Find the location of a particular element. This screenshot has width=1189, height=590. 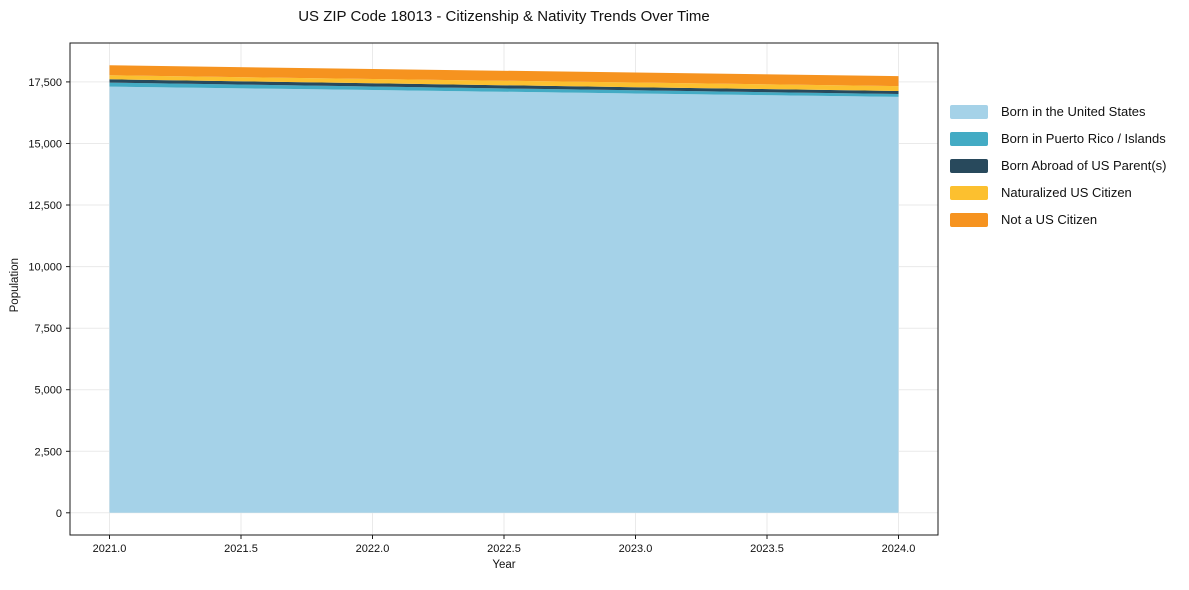

x-axis-label: Year is located at coordinates (504, 565).